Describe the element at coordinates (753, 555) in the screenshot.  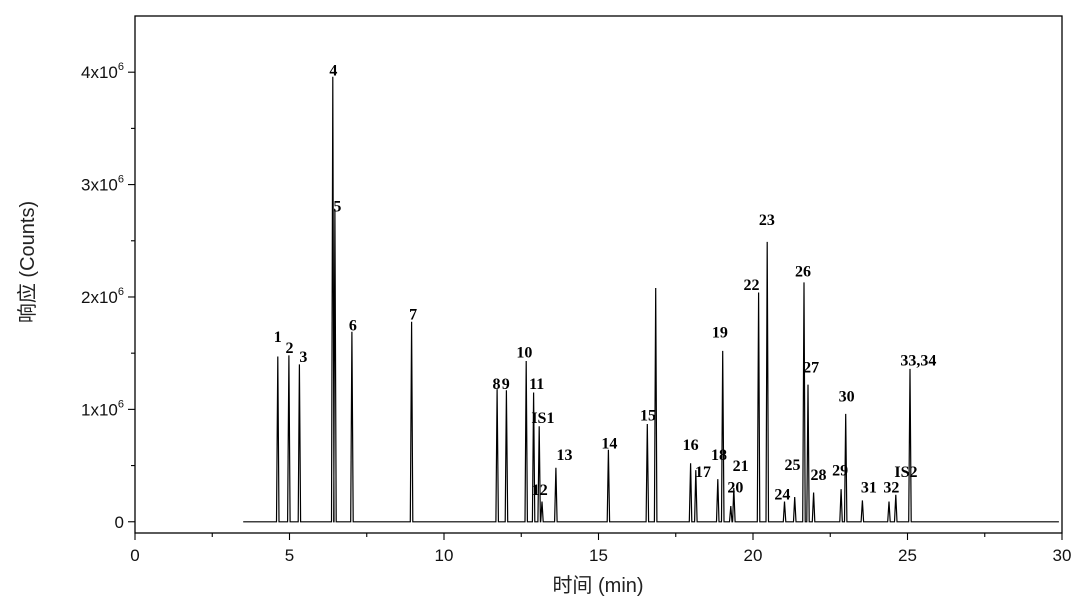
I see `x-tick-label: 20` at that location.